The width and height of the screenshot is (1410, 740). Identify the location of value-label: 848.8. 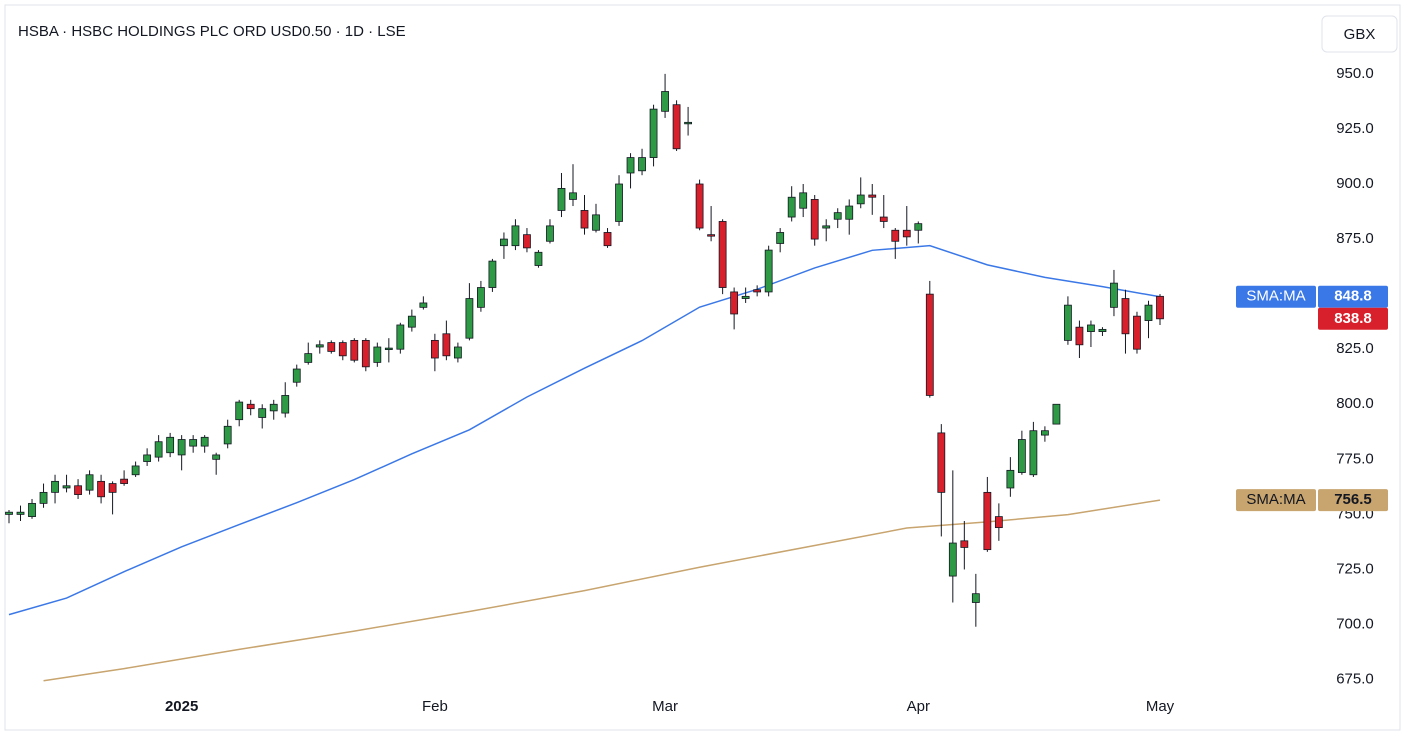
(1353, 296).